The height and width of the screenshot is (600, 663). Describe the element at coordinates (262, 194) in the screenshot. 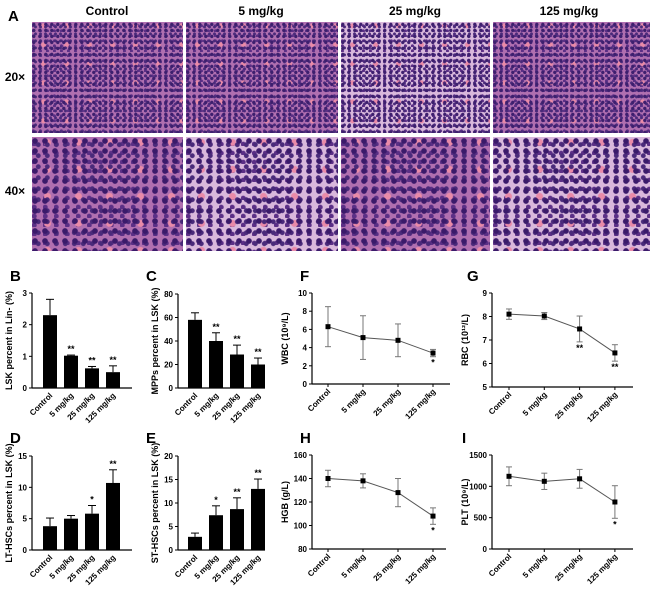

I see `histology-image-5mg-40x` at that location.